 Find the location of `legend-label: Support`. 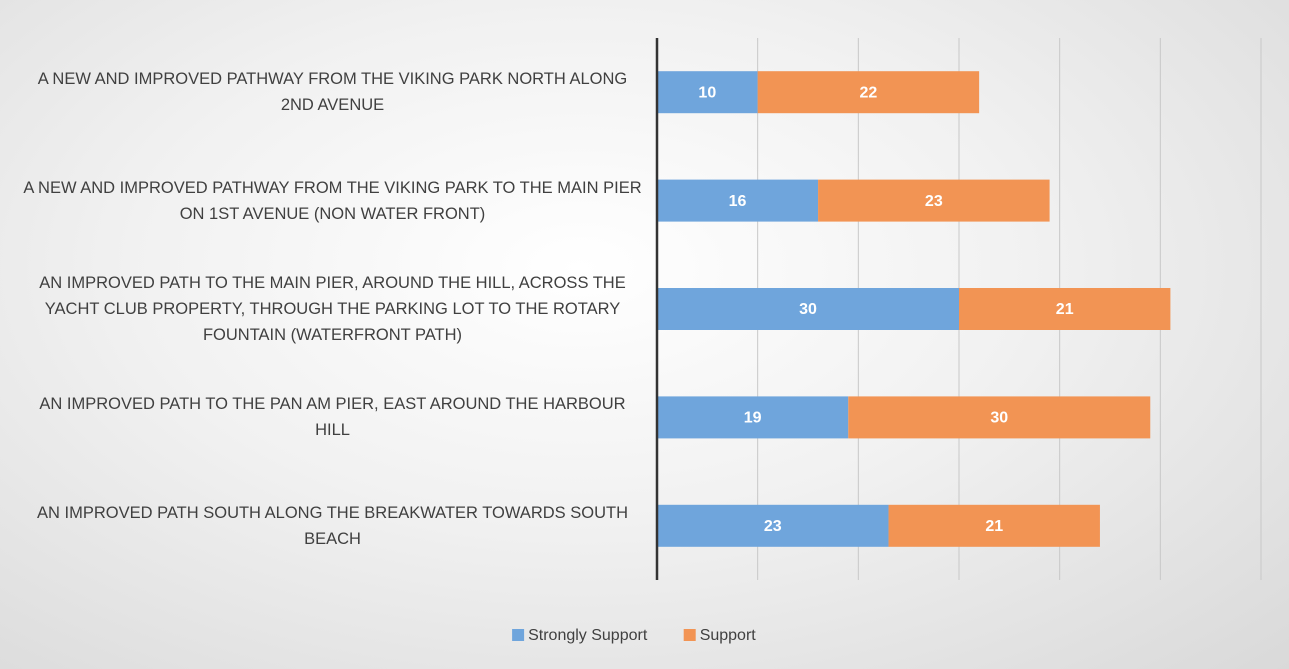

legend-label: Support is located at coordinates (728, 635).